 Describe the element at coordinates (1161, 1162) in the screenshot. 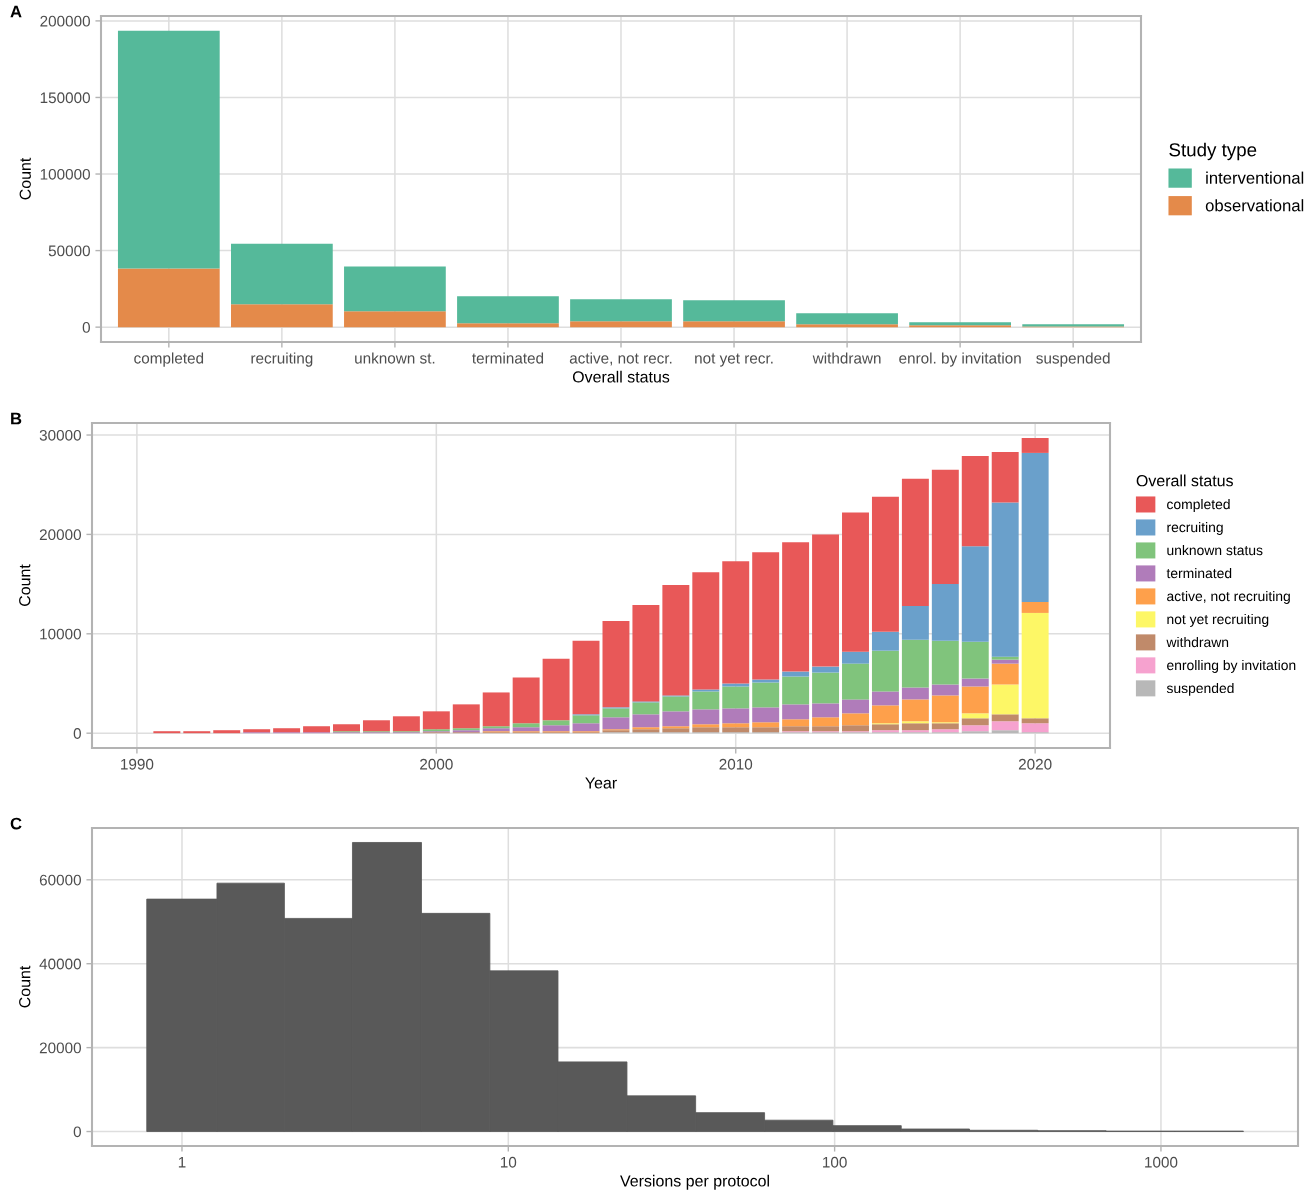

I see `x-tick-label: 1000` at that location.